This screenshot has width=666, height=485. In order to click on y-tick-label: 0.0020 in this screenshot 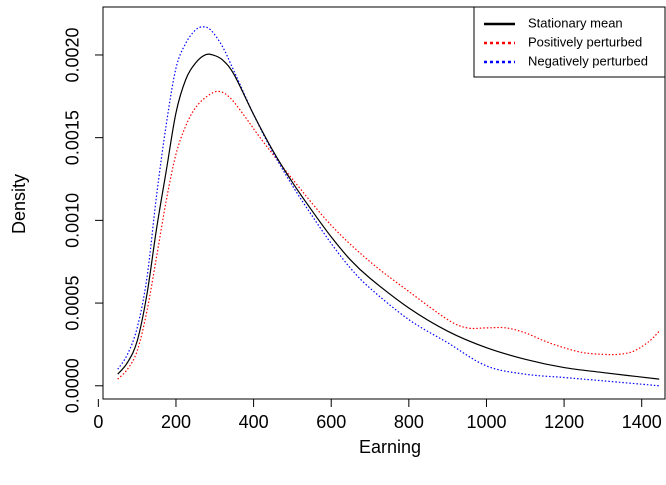, I will do `click(73, 54)`.